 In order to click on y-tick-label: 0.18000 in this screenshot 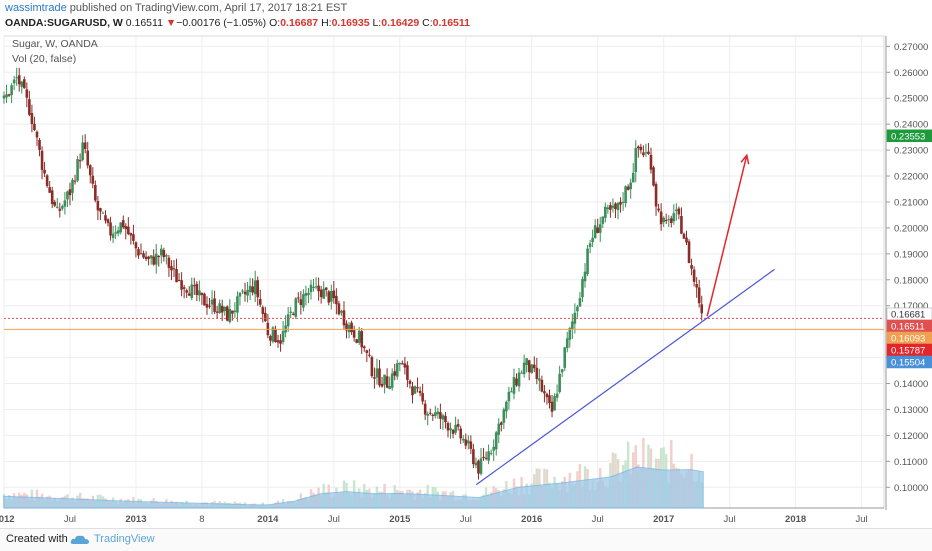, I will do `click(911, 280)`.